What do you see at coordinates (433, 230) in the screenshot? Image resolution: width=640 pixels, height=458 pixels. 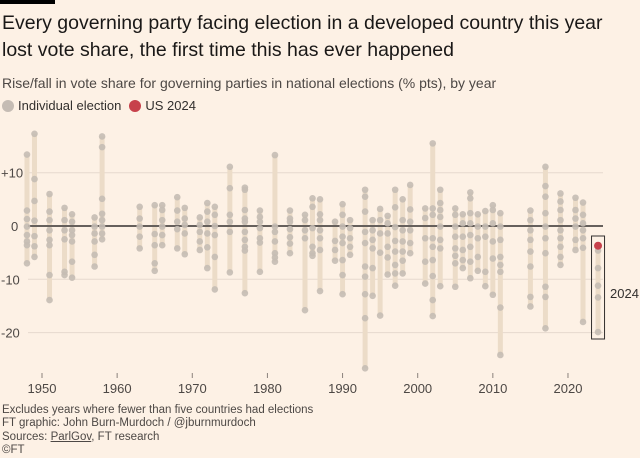 I see `range-bar-2002` at bounding box center [433, 230].